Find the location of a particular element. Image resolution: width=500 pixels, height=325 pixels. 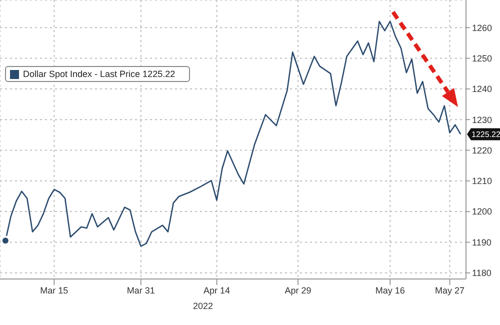

y-tick-label: 1190 is located at coordinates (482, 242).